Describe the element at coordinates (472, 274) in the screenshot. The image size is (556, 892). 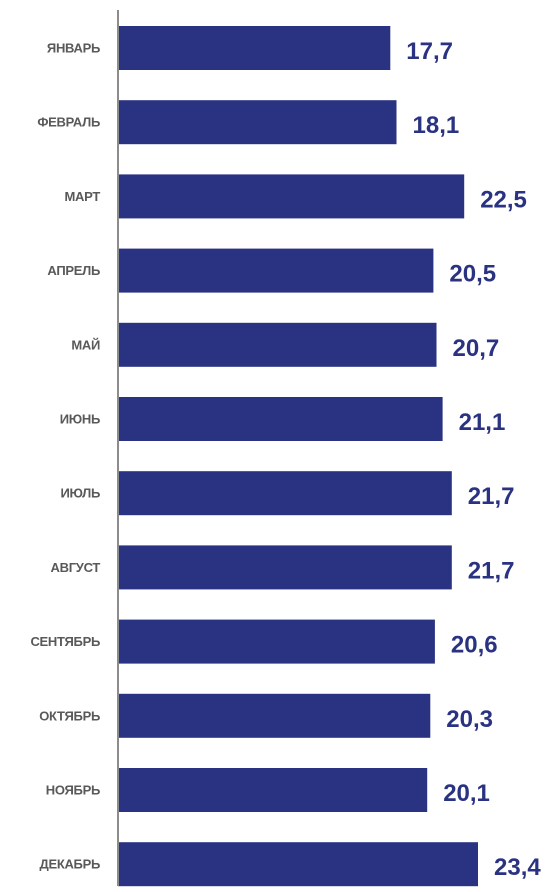
I see `value-label: 20,5` at that location.